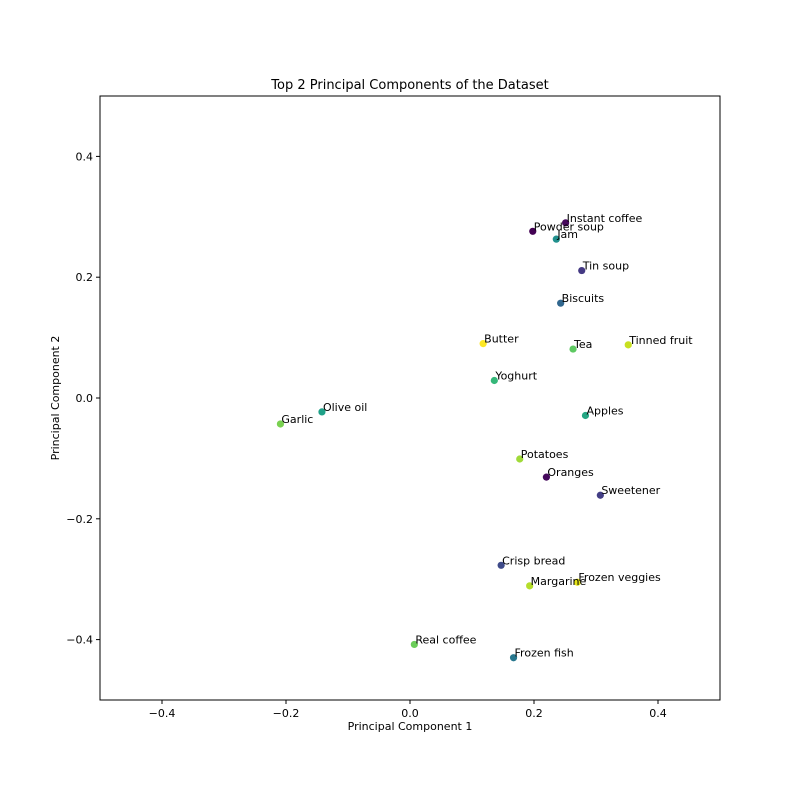 This screenshot has width=800, height=800. What do you see at coordinates (85, 277) in the screenshot?
I see `y-tick-label: 0.2` at bounding box center [85, 277].